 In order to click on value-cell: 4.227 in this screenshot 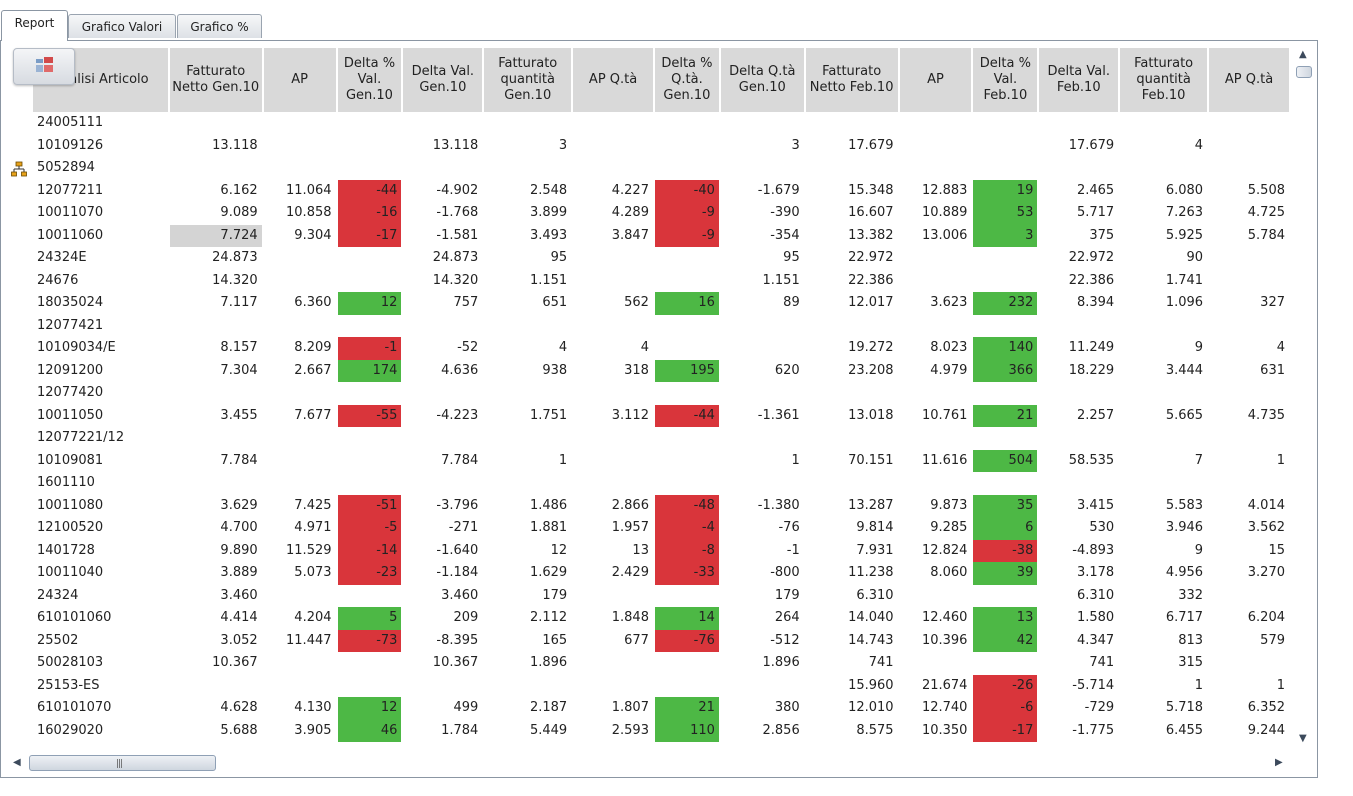, I will do `click(614, 190)`.